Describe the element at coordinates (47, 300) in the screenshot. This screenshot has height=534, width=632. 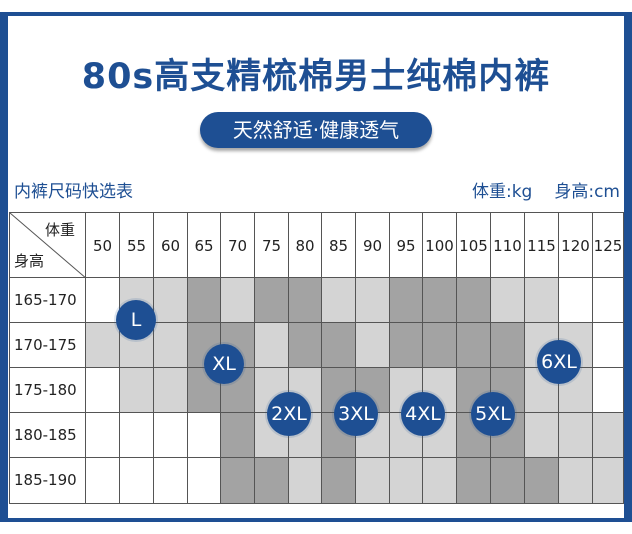
I see `height-row-header: 165-170` at that location.